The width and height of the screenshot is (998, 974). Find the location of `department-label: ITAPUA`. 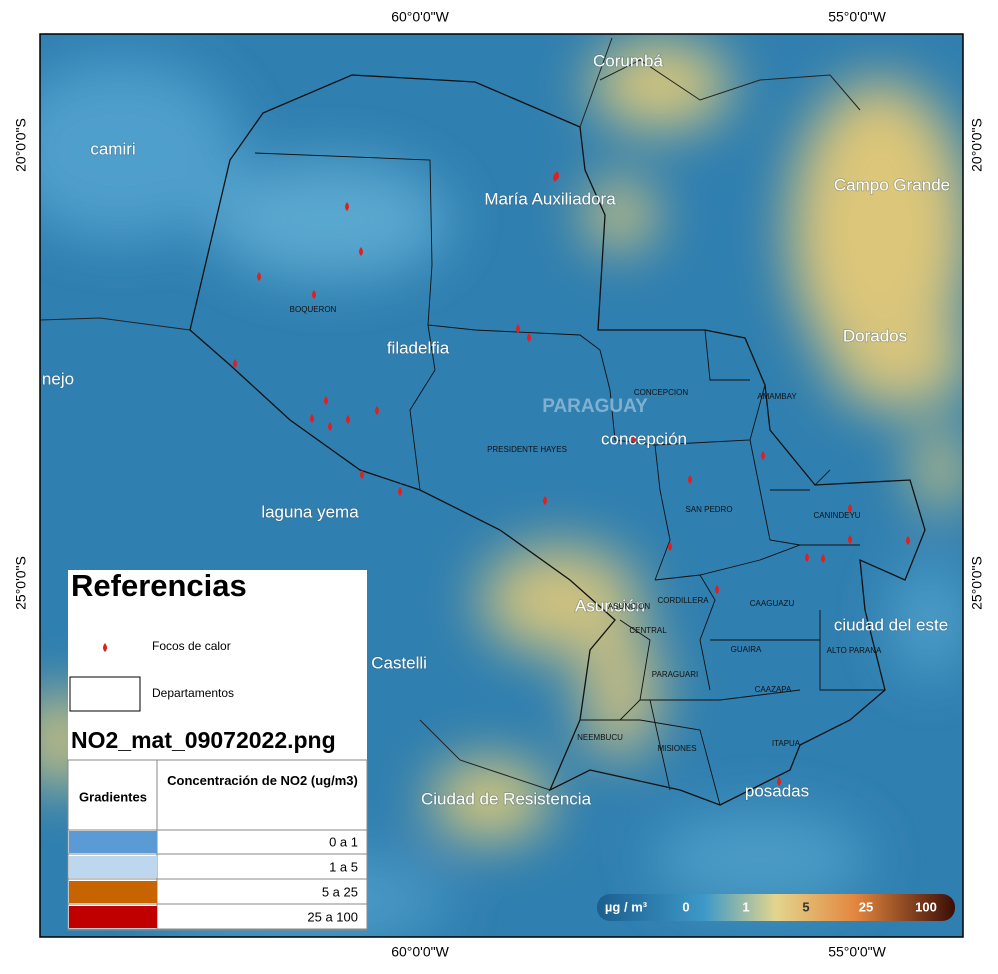

department-label: ITAPUA is located at coordinates (786, 743).